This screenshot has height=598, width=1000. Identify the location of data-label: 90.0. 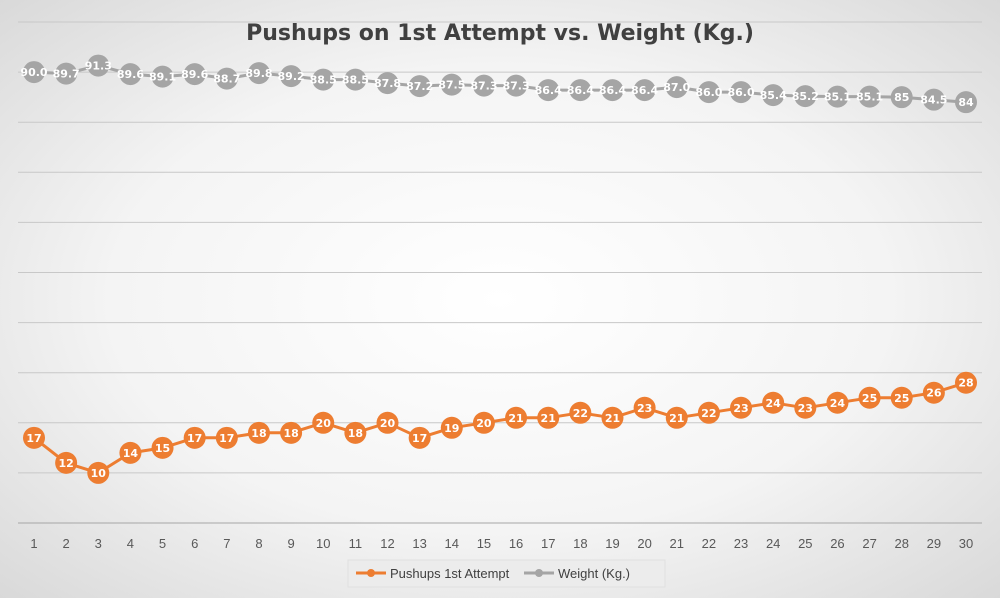
(33, 72).